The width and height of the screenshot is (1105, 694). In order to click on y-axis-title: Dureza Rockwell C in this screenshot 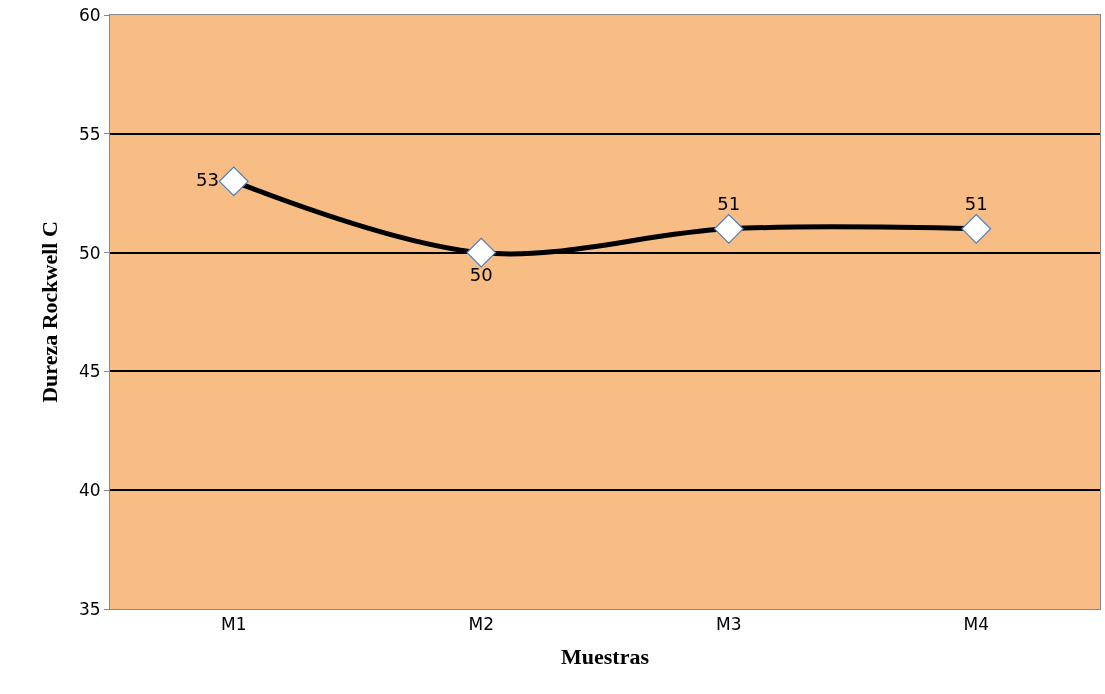, I will do `click(49, 312)`.